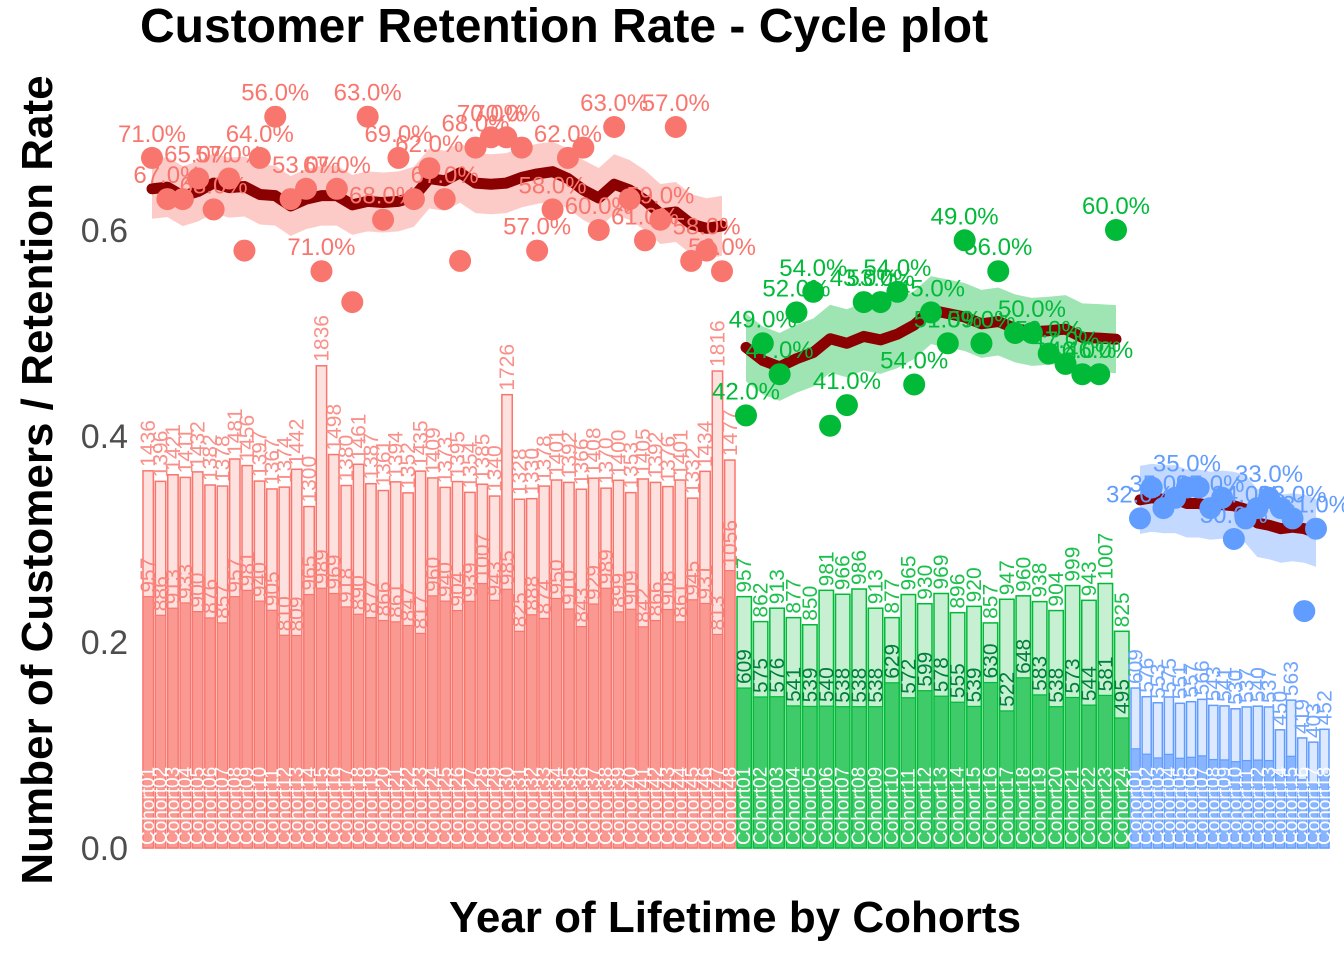 The image size is (1344, 960). Describe the element at coordinates (1163, 484) in the screenshot. I see `retention-point-label: 35.0%` at that location.